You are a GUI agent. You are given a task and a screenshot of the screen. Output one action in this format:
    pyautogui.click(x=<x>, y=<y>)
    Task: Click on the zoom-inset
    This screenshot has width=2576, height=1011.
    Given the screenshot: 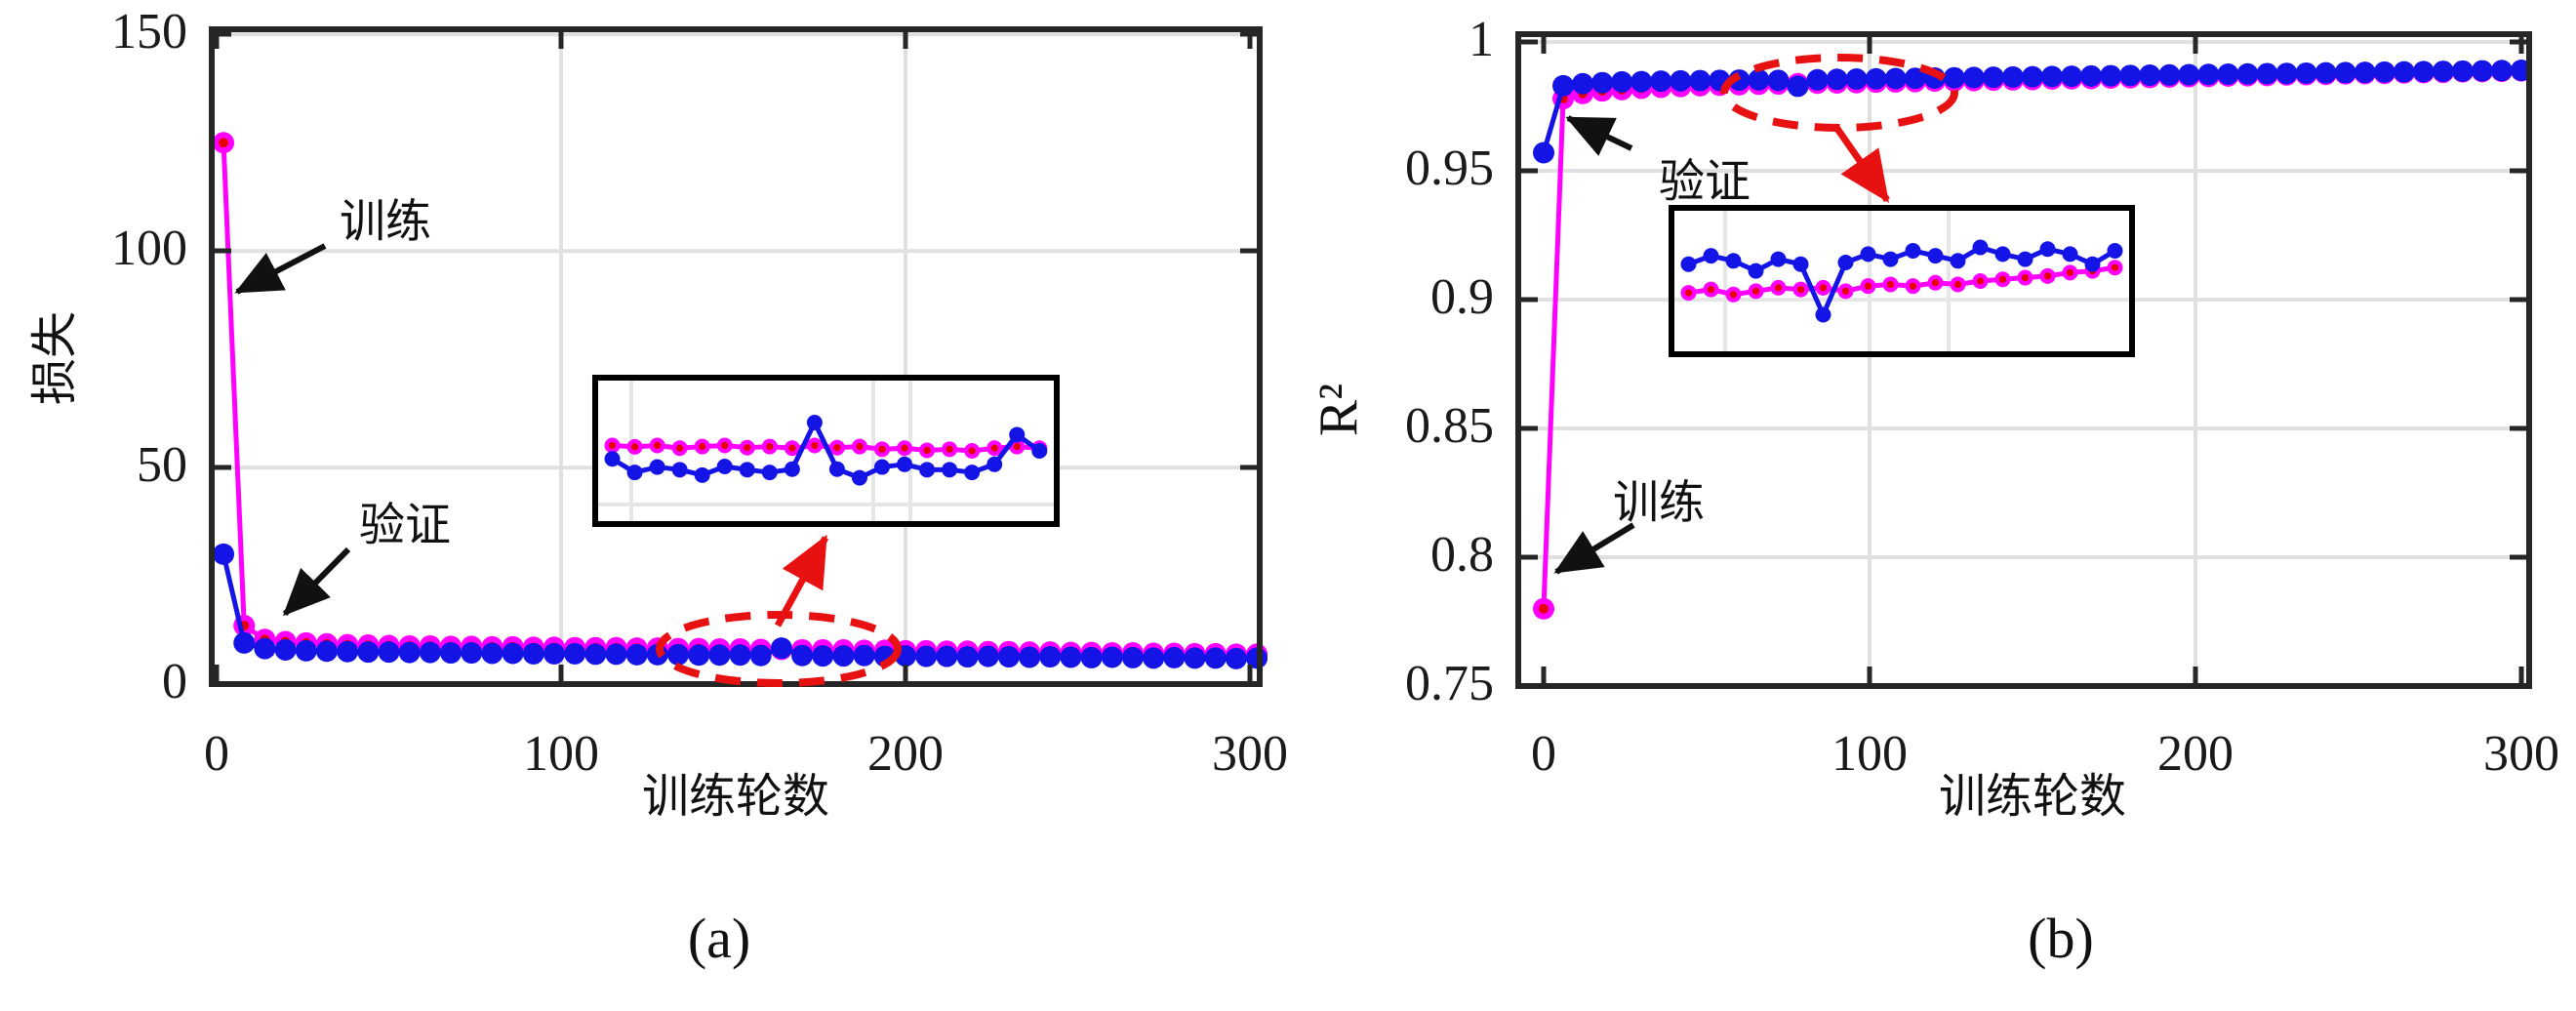 What is the action you would take?
    pyautogui.click(x=1902, y=281)
    